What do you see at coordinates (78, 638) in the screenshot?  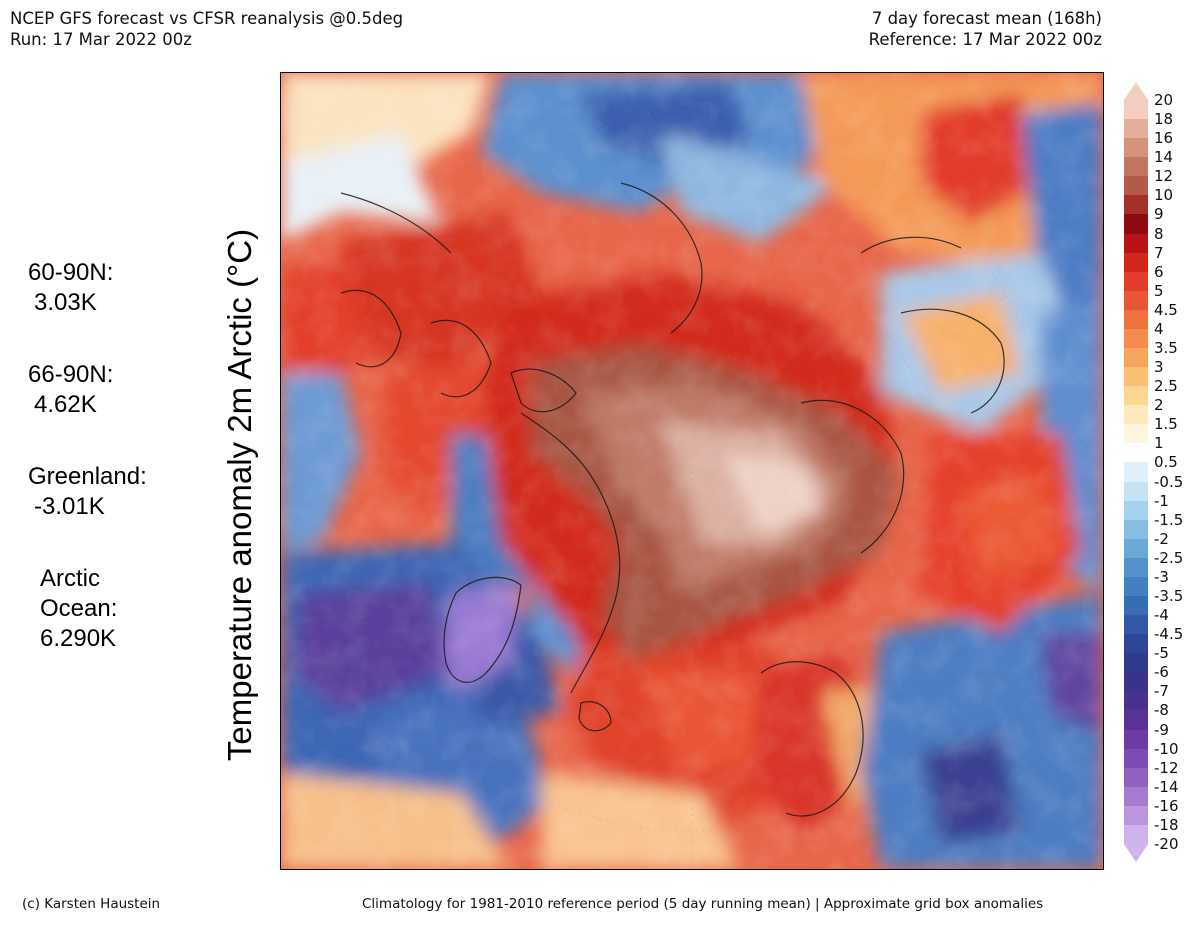 I see `stat-value: 6.290K` at bounding box center [78, 638].